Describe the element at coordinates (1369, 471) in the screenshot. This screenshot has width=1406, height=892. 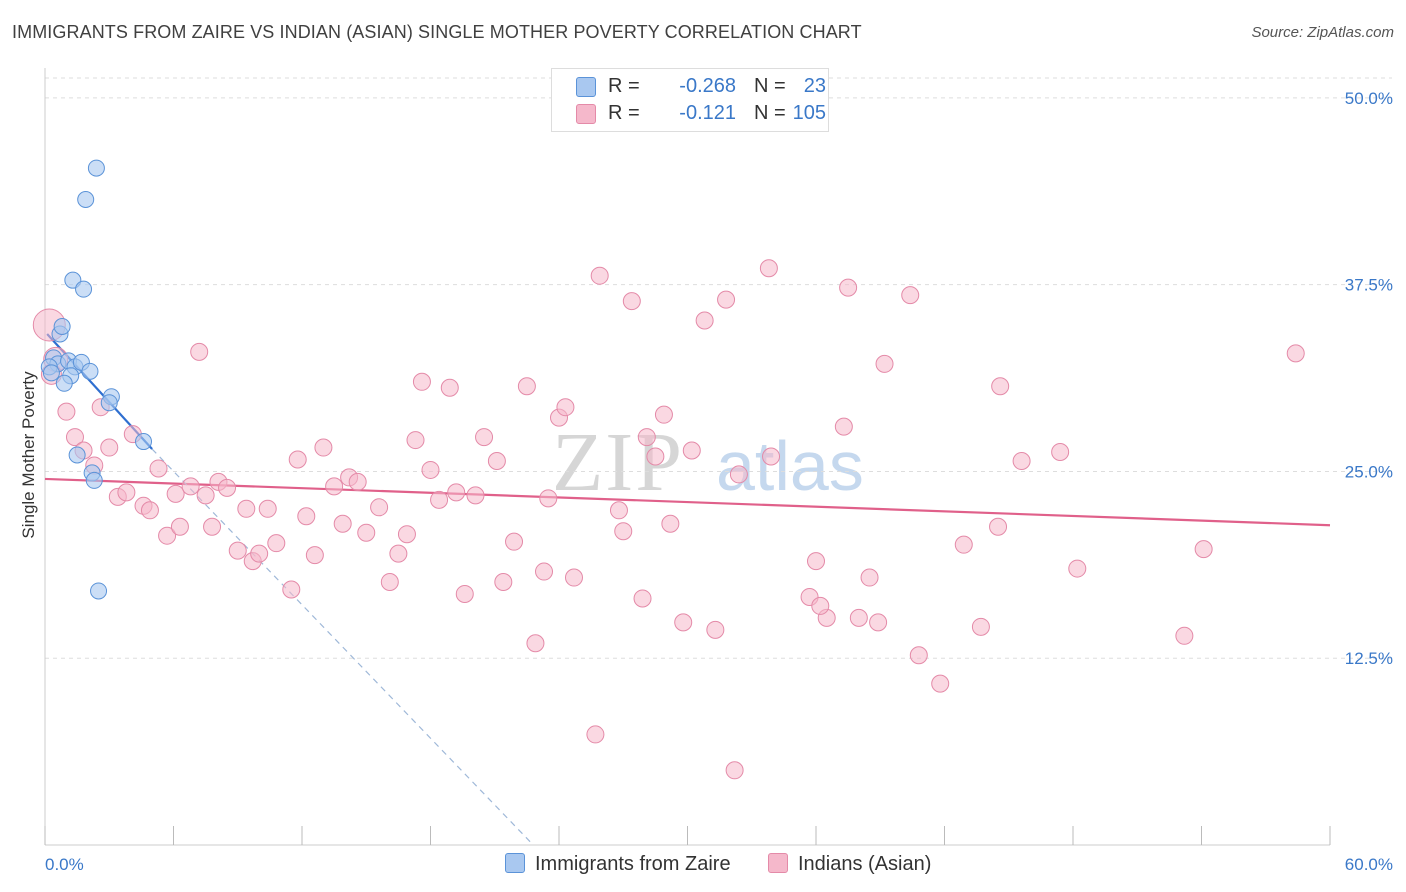
I see `y-tick-label: 25.0%` at that location.